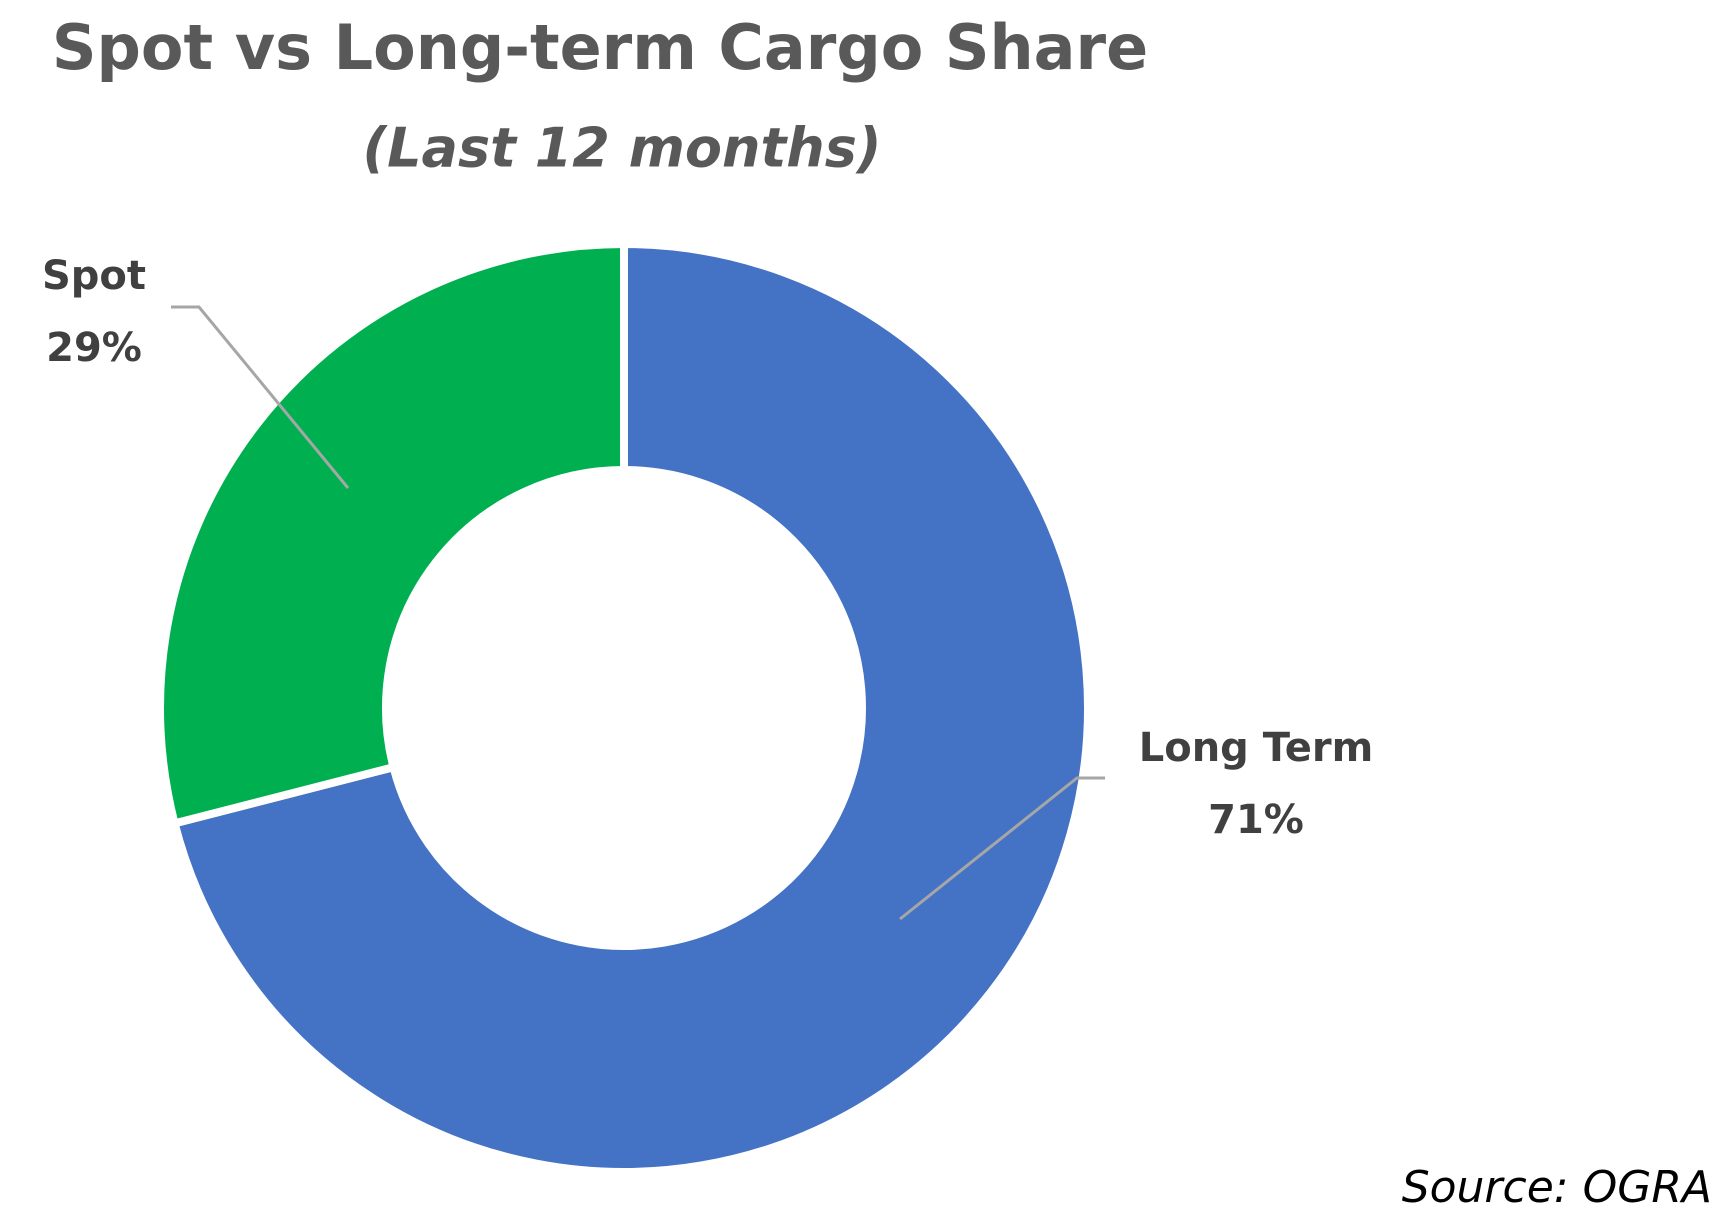  Describe the element at coordinates (1256, 748) in the screenshot. I see `slice-label: Long Term` at that location.